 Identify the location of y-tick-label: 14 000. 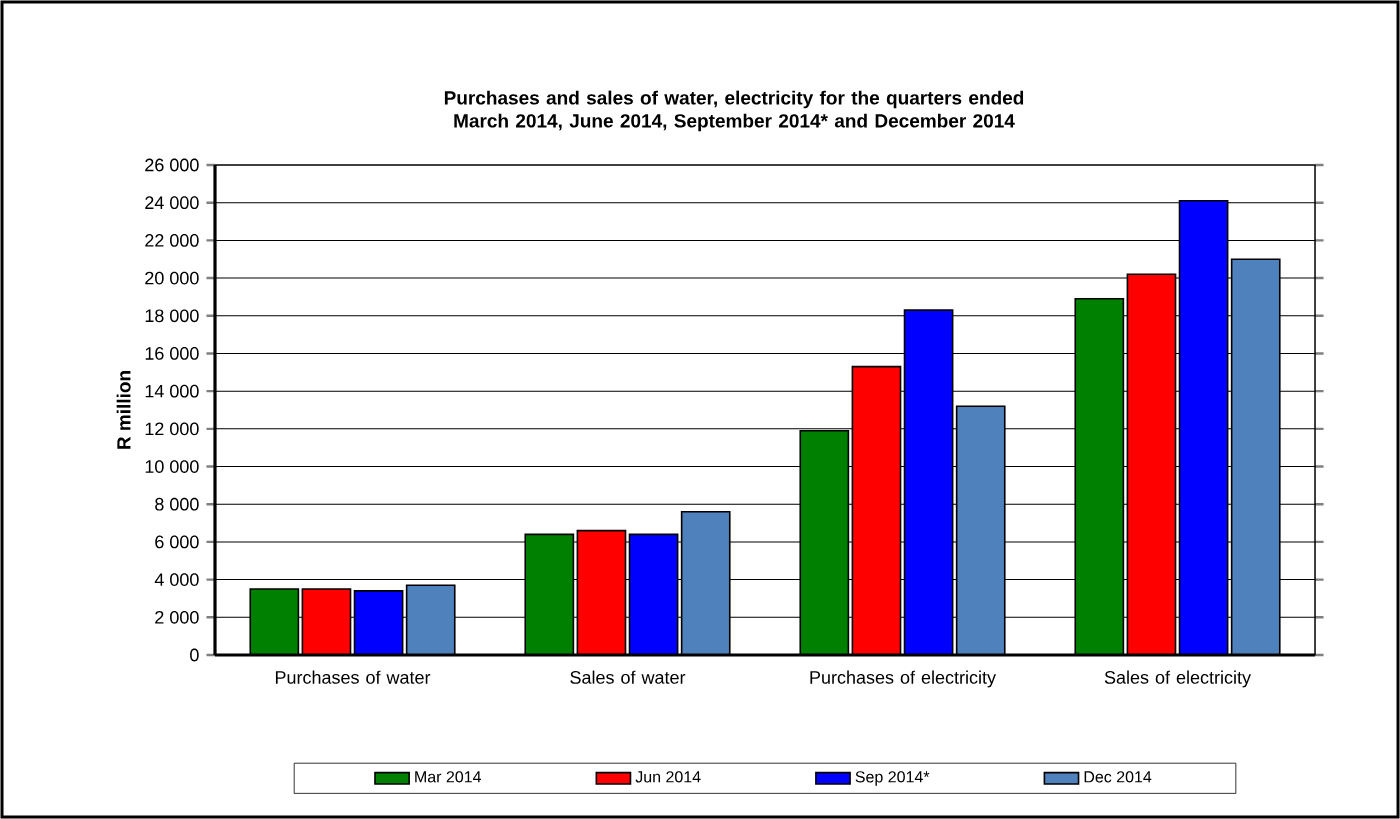
(172, 391).